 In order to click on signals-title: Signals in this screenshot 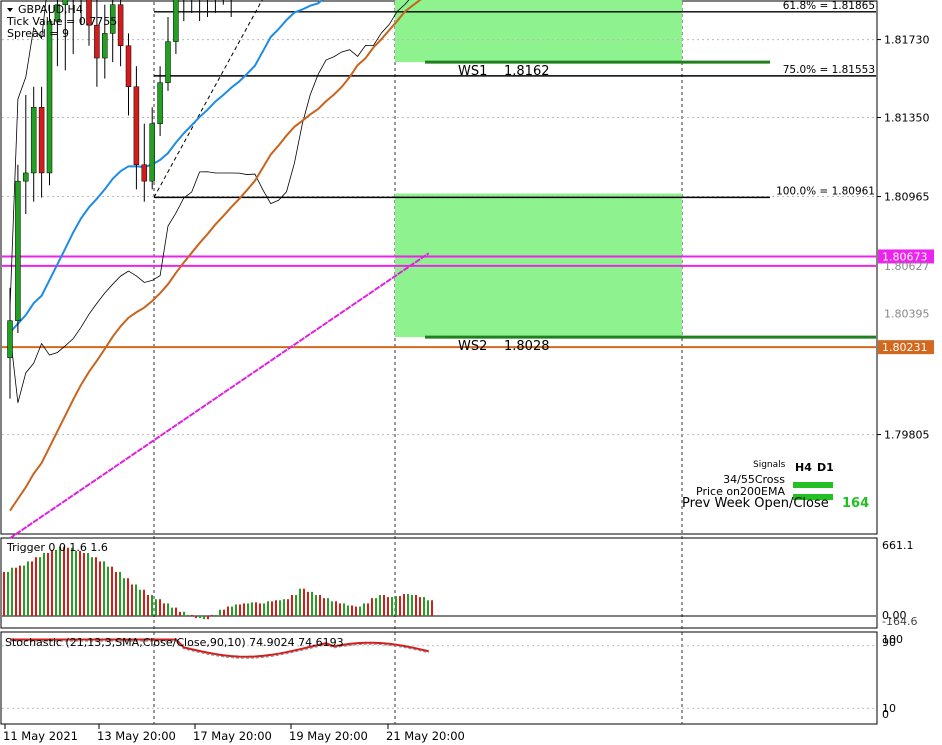, I will do `click(769, 465)`.